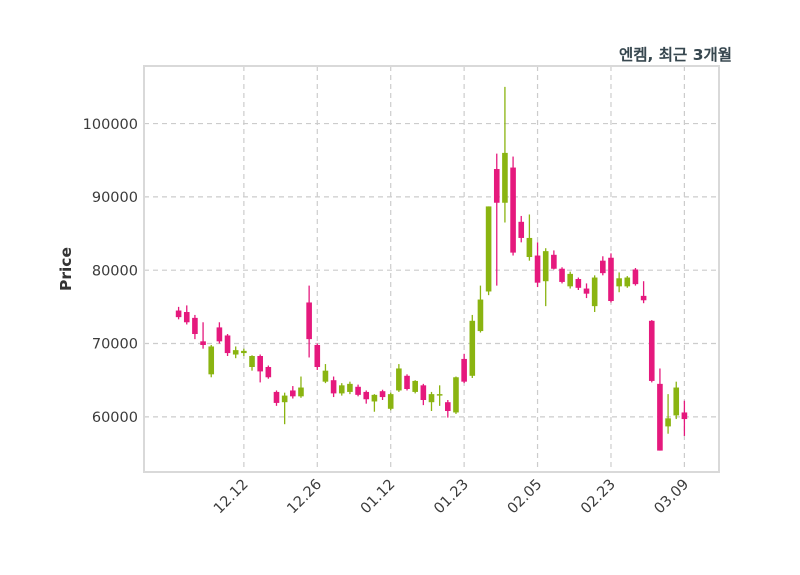  I want to click on x-tick-label: 12.12, so click(231, 497).